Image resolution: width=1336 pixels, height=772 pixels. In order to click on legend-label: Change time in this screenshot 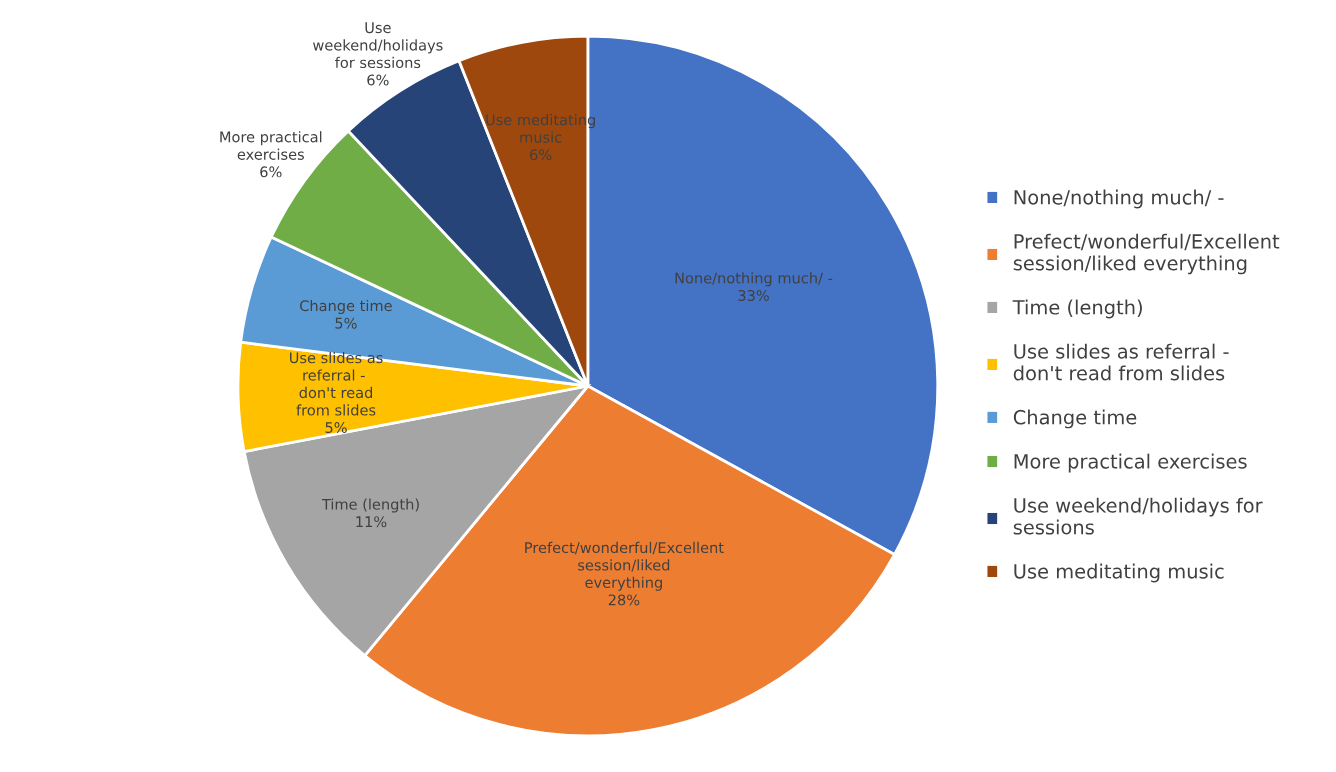, I will do `click(1075, 419)`.